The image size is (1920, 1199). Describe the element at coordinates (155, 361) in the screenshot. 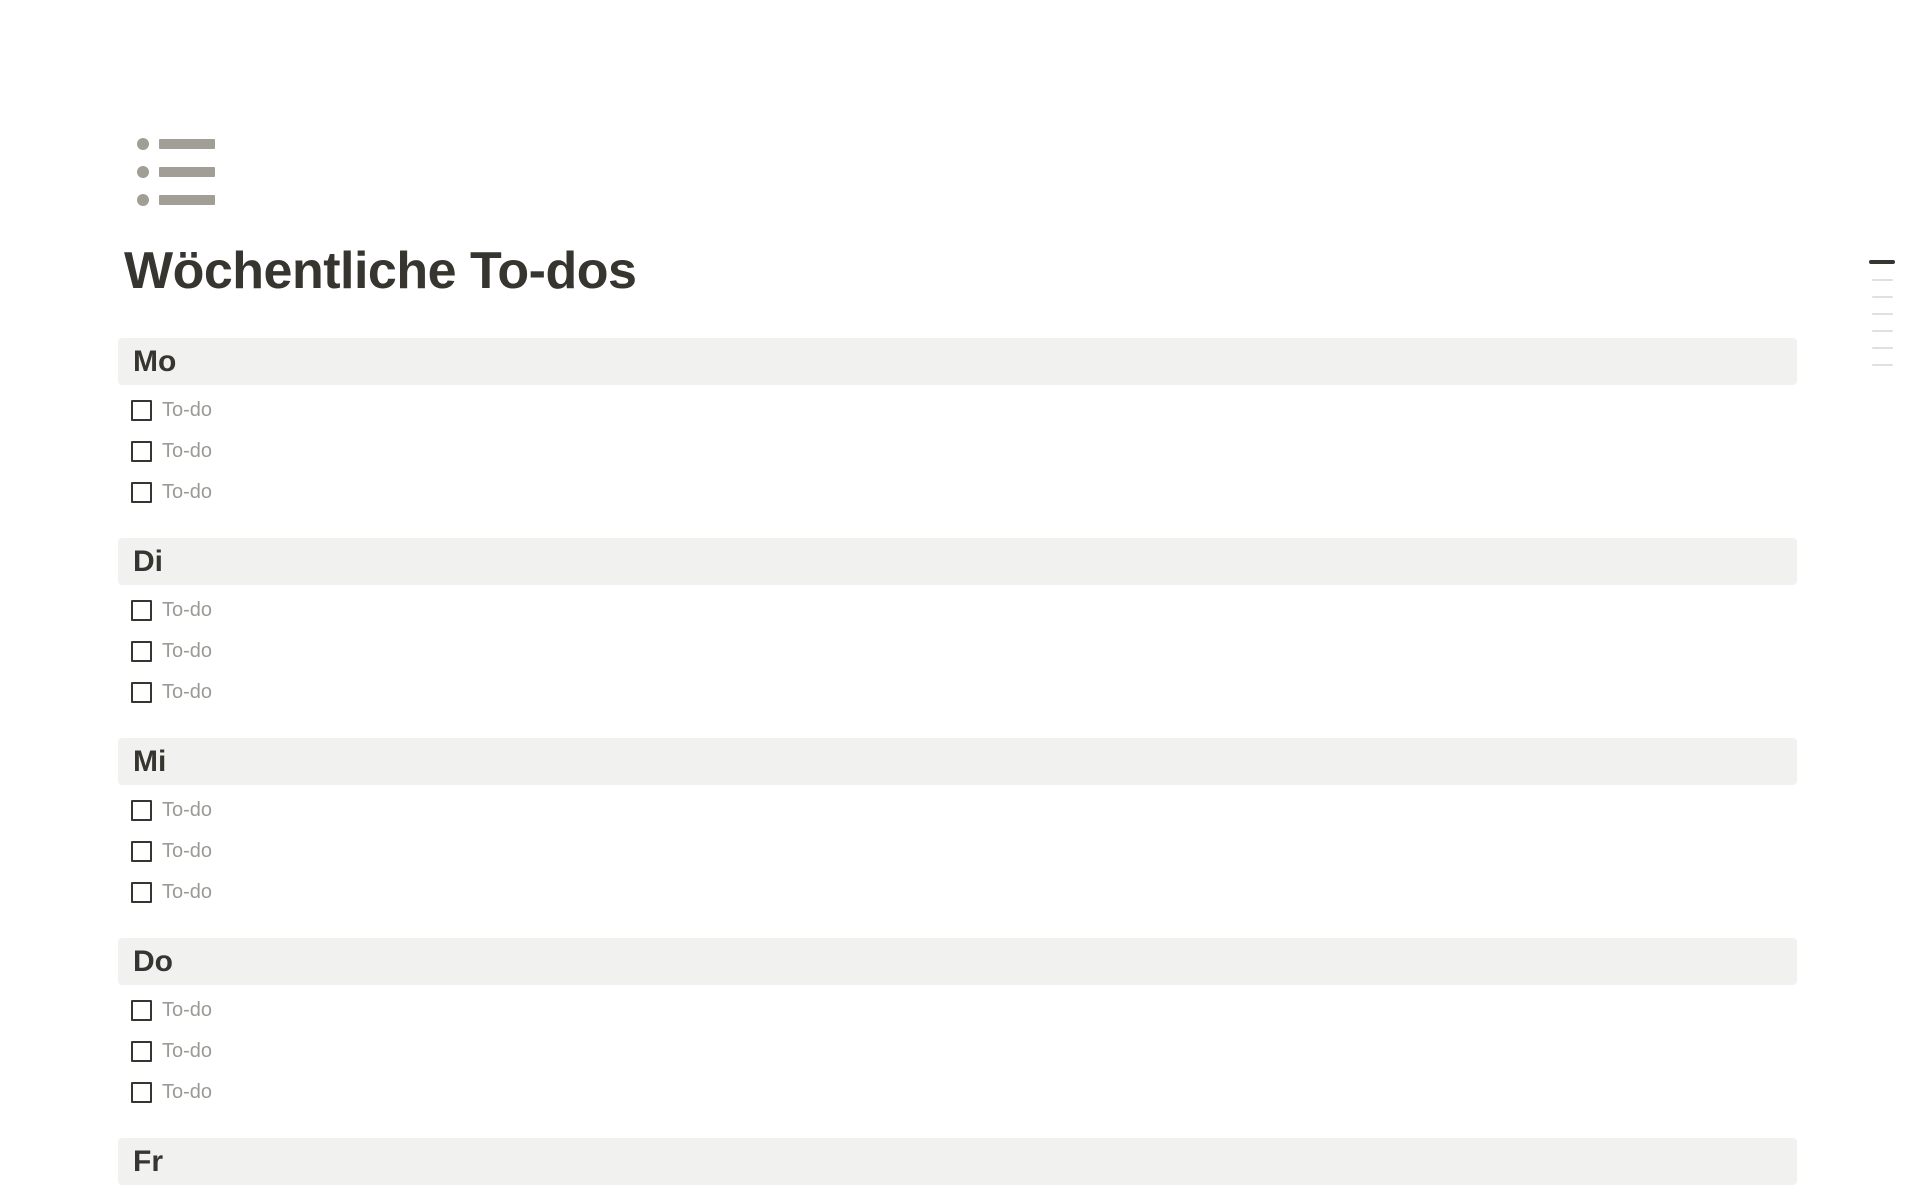

I see `day-heading-label: Mo` at that location.